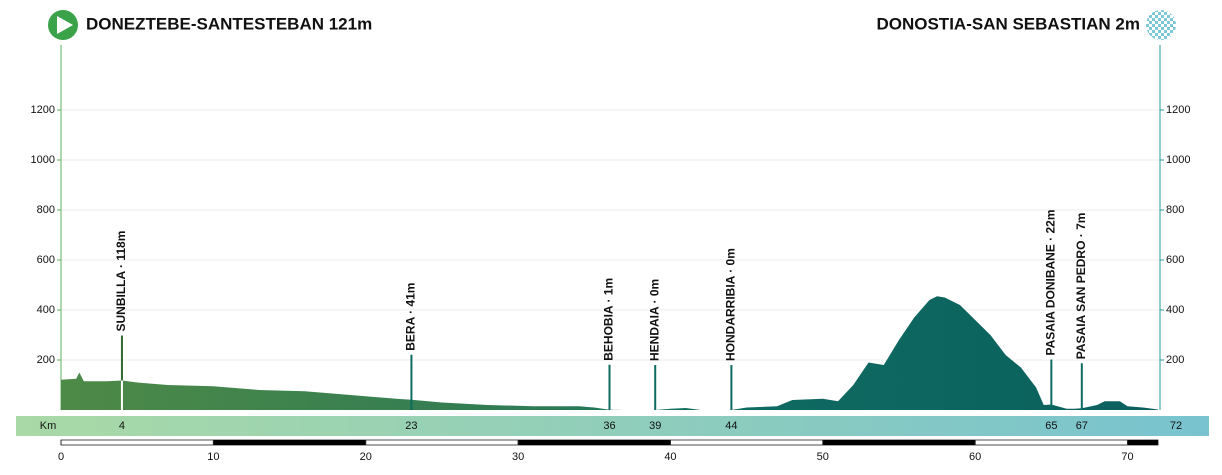 Image resolution: width=1222 pixels, height=475 pixels. Describe the element at coordinates (1175, 310) in the screenshot. I see `y2-tick-label: 400` at that location.